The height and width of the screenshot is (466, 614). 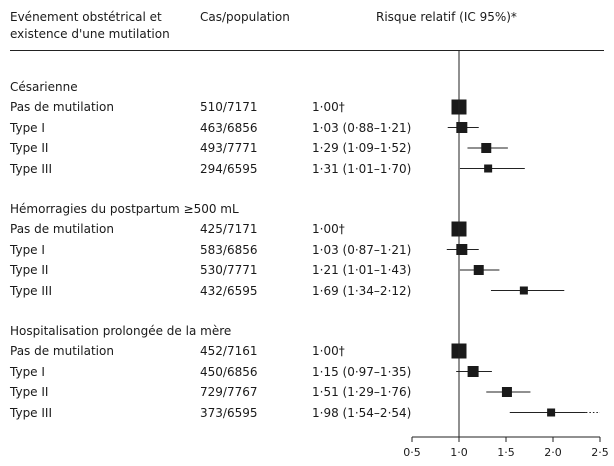 What do you see at coordinates (362, 168) in the screenshot?
I see `row-relative-risk: 1·31 (1·01–1·70)` at bounding box center [362, 168].